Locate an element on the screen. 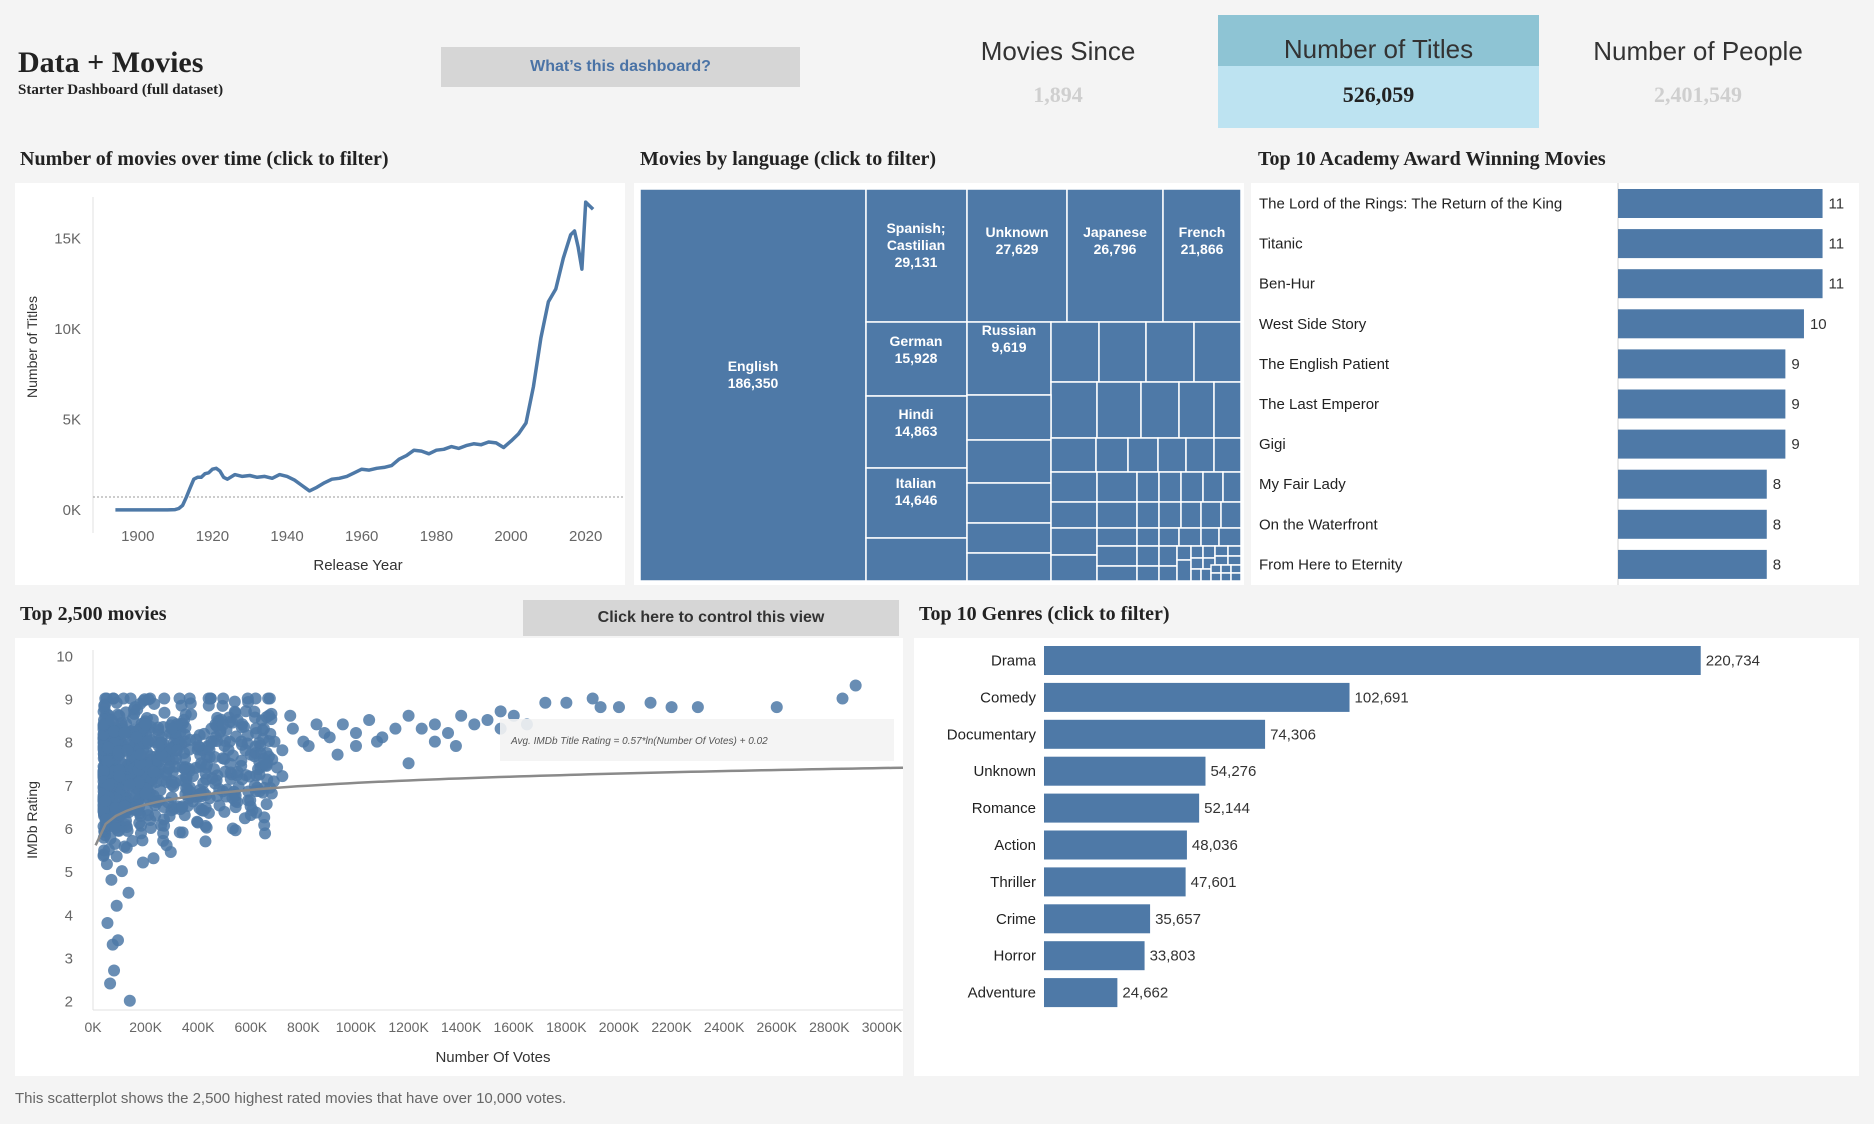 The height and width of the screenshot is (1124, 1874). awards-row: Titanic 11 is located at coordinates (1551, 244).